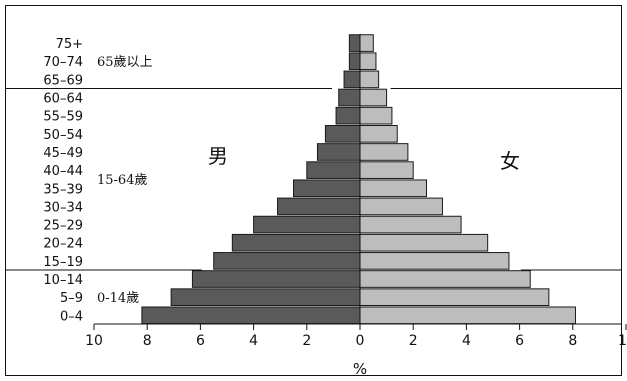  What do you see at coordinates (125, 62) in the screenshot?
I see `group-label-0: 65歲以上` at bounding box center [125, 62].